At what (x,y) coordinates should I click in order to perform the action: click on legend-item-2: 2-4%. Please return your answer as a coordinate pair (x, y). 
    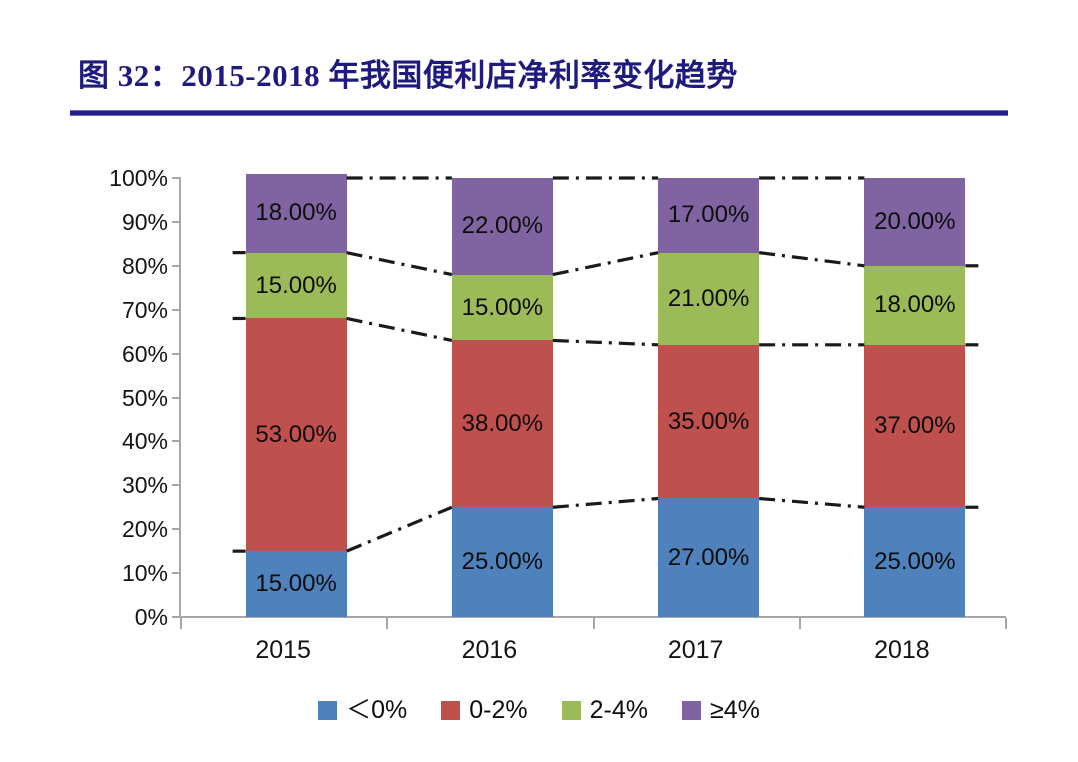
    Looking at the image, I should click on (605, 710).